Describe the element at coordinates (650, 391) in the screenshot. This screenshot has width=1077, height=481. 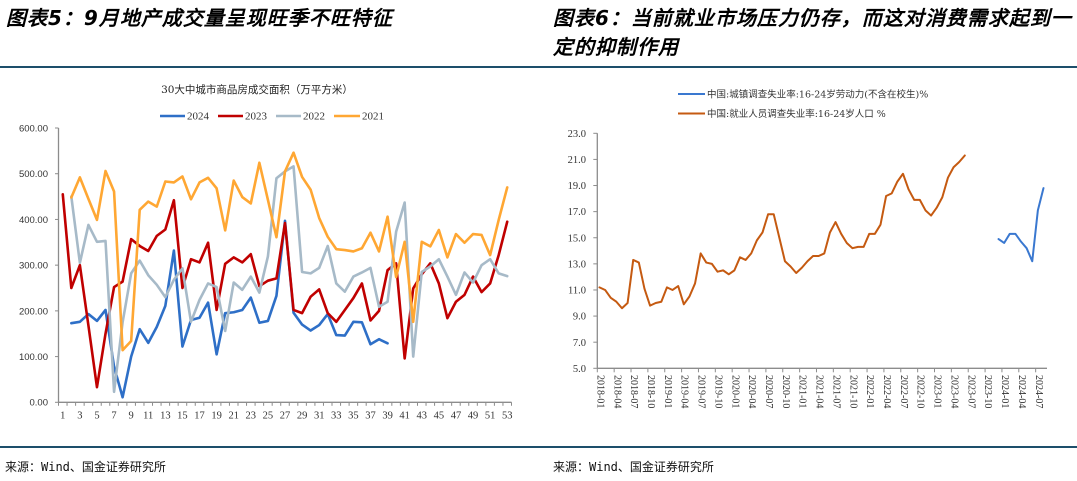
I see `x-tick-label: 2018-10` at that location.